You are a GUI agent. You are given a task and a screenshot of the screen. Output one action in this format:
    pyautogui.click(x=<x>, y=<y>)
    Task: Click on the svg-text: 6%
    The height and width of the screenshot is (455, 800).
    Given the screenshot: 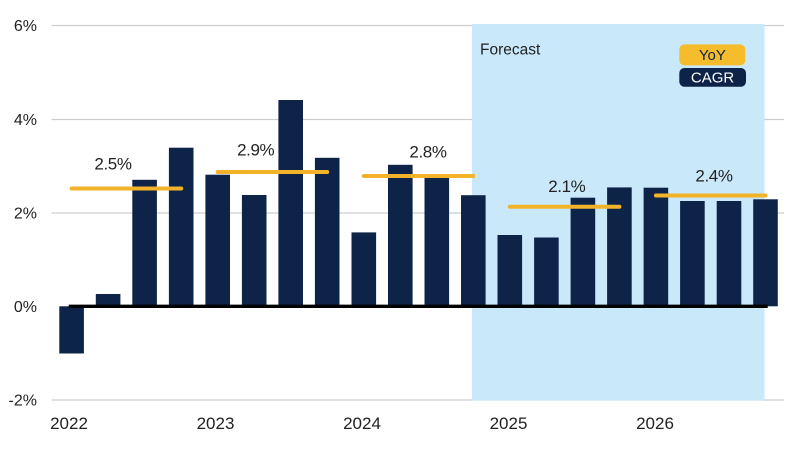 What is the action you would take?
    pyautogui.click(x=25, y=26)
    